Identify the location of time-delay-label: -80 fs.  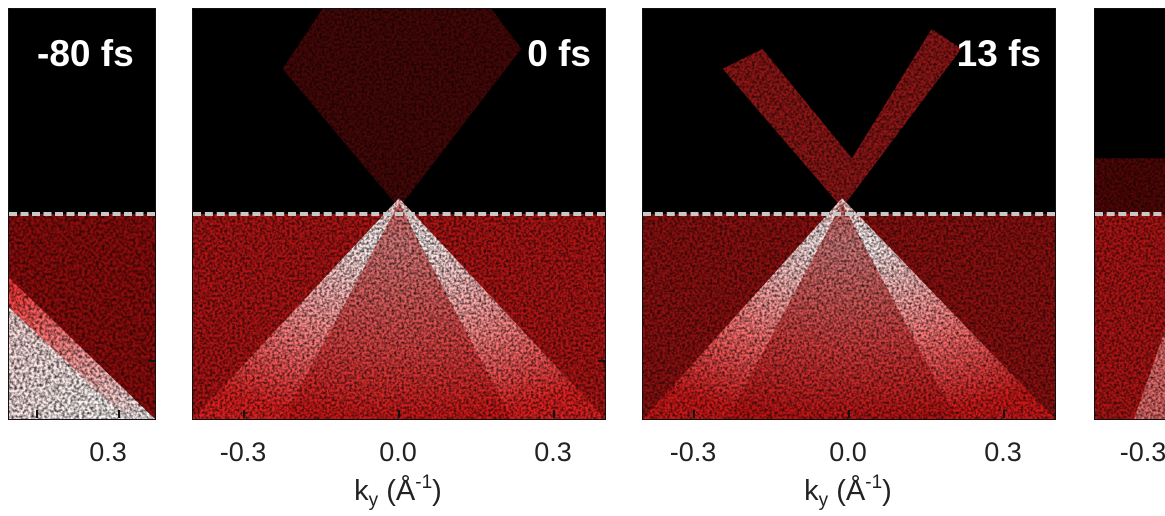
(85, 53).